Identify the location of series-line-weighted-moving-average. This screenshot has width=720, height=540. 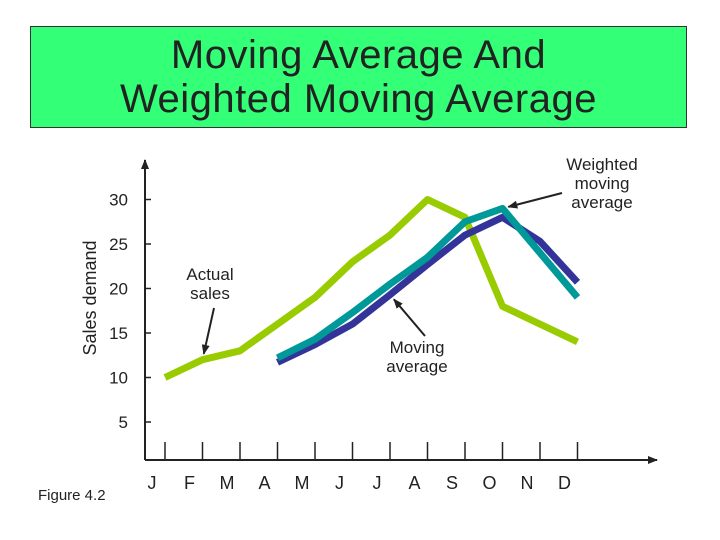
(428, 283).